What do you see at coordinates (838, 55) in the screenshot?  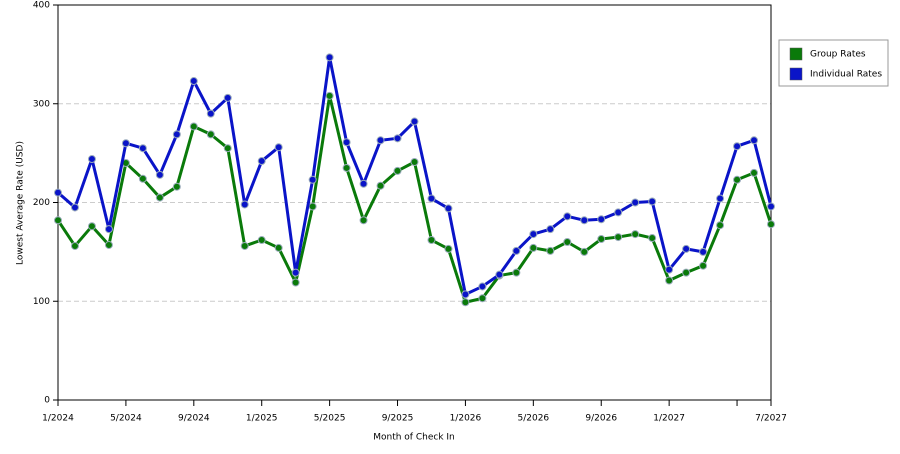 I see `legend-label: Group Rates` at bounding box center [838, 55].